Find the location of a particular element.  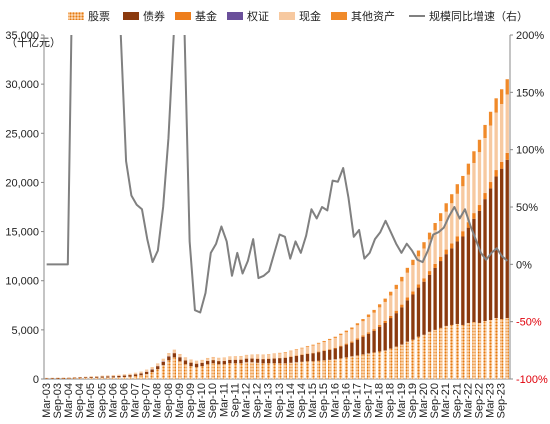

y-right-tick-label: 150% is located at coordinates (530, 93).